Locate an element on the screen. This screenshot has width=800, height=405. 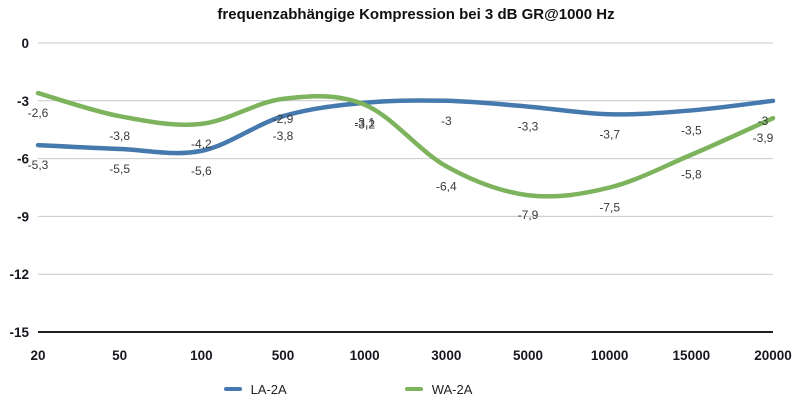
x-axis-tick-label: 50 is located at coordinates (119, 355).